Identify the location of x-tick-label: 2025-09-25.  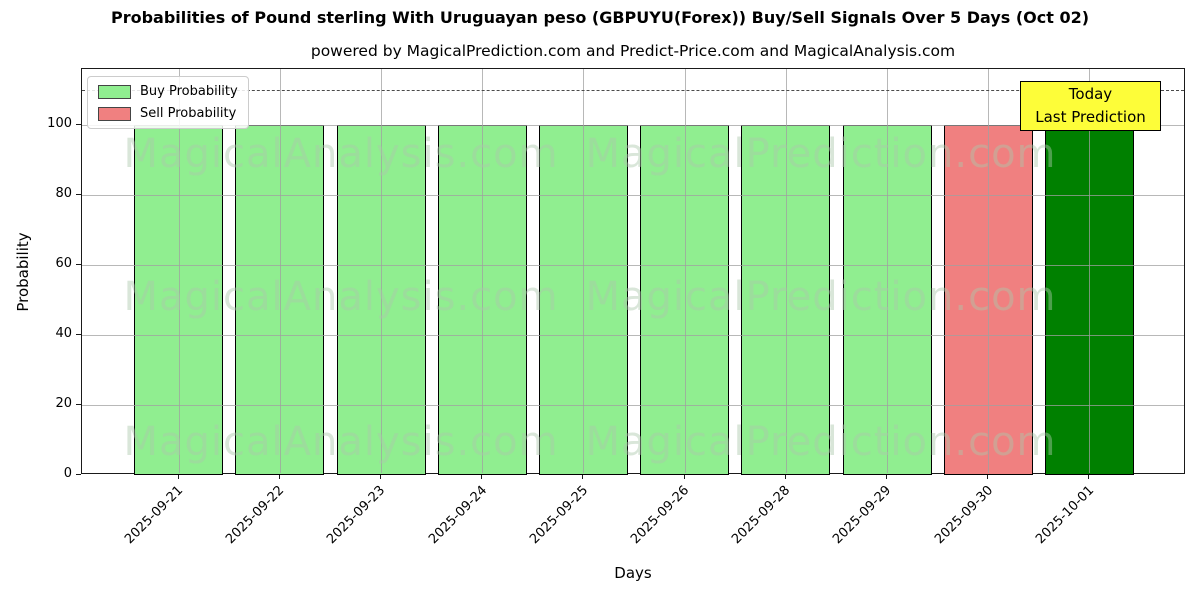
(558, 515).